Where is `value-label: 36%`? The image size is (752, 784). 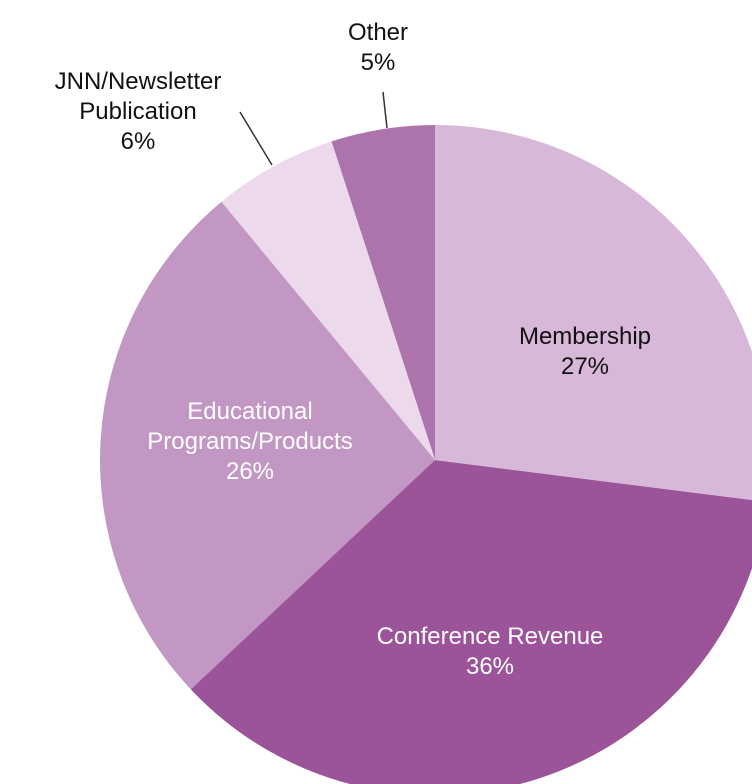
value-label: 36% is located at coordinates (490, 666).